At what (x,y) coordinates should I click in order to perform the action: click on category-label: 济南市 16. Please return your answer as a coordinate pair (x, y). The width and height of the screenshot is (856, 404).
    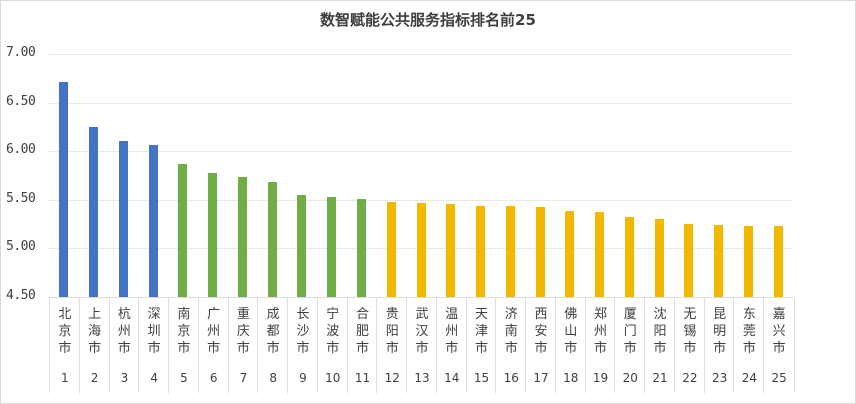
    Looking at the image, I should click on (510, 345).